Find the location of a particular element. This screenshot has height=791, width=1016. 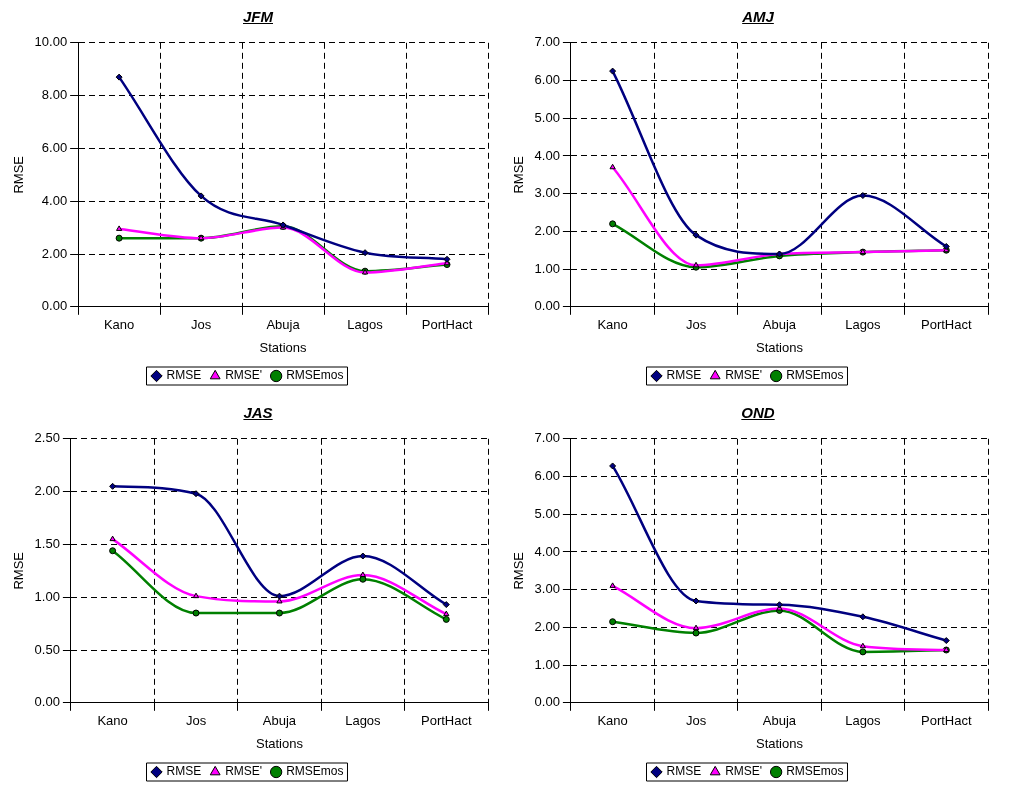

y-tick-label: 2.50 is located at coordinates (47, 438).